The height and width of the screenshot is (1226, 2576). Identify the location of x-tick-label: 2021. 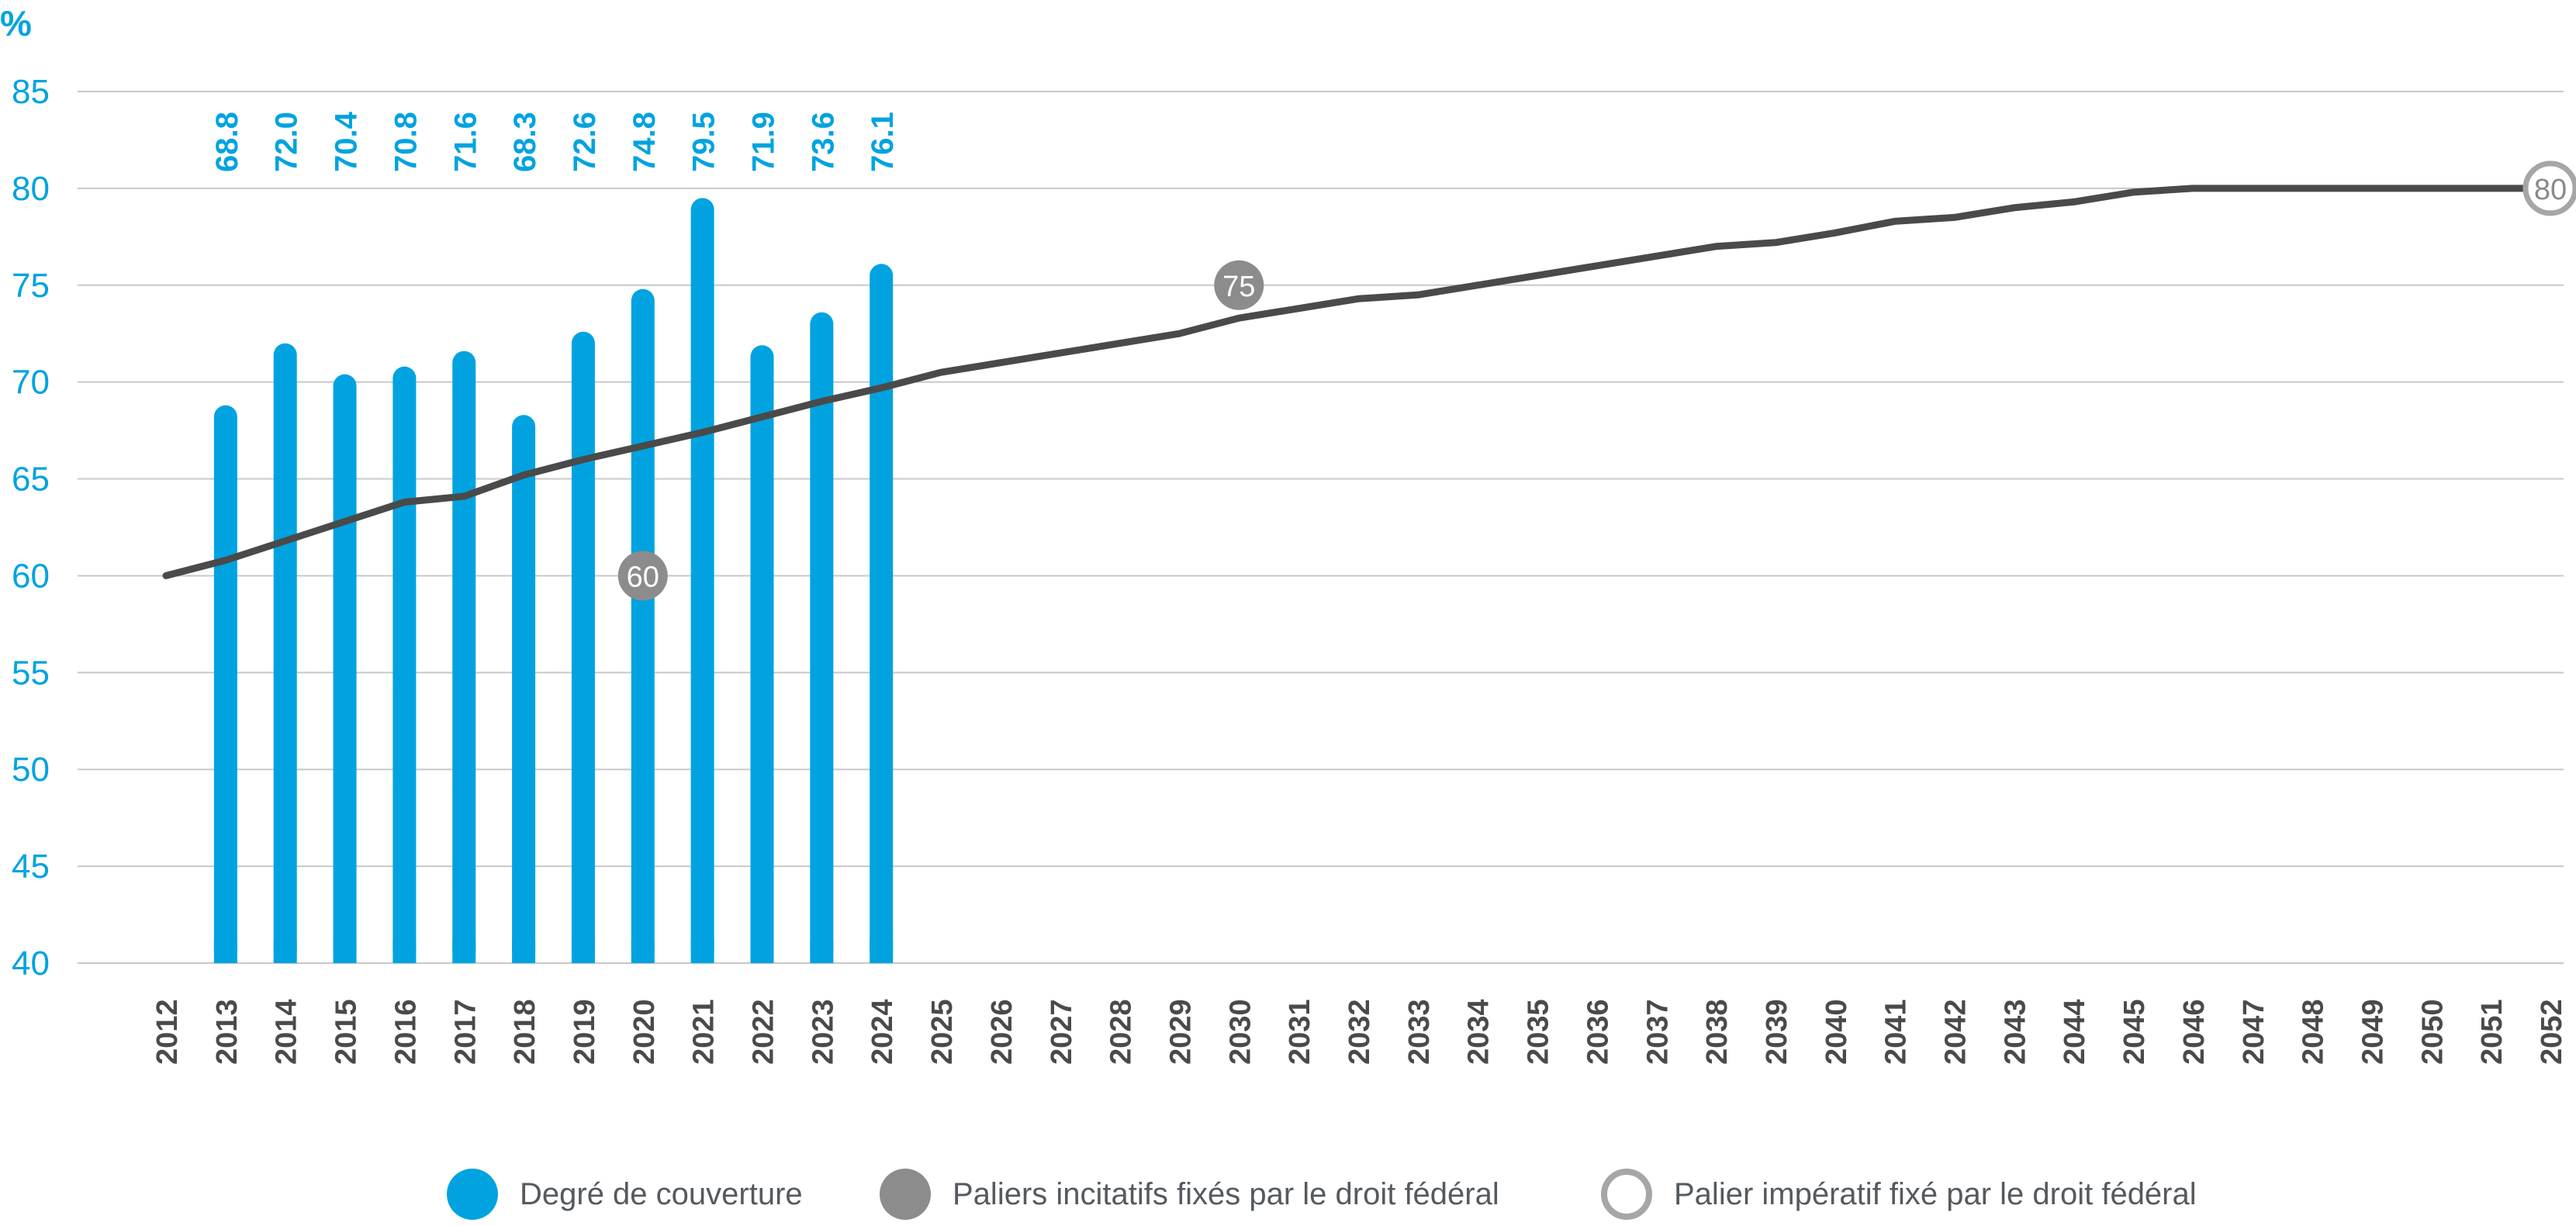
(704, 1032).